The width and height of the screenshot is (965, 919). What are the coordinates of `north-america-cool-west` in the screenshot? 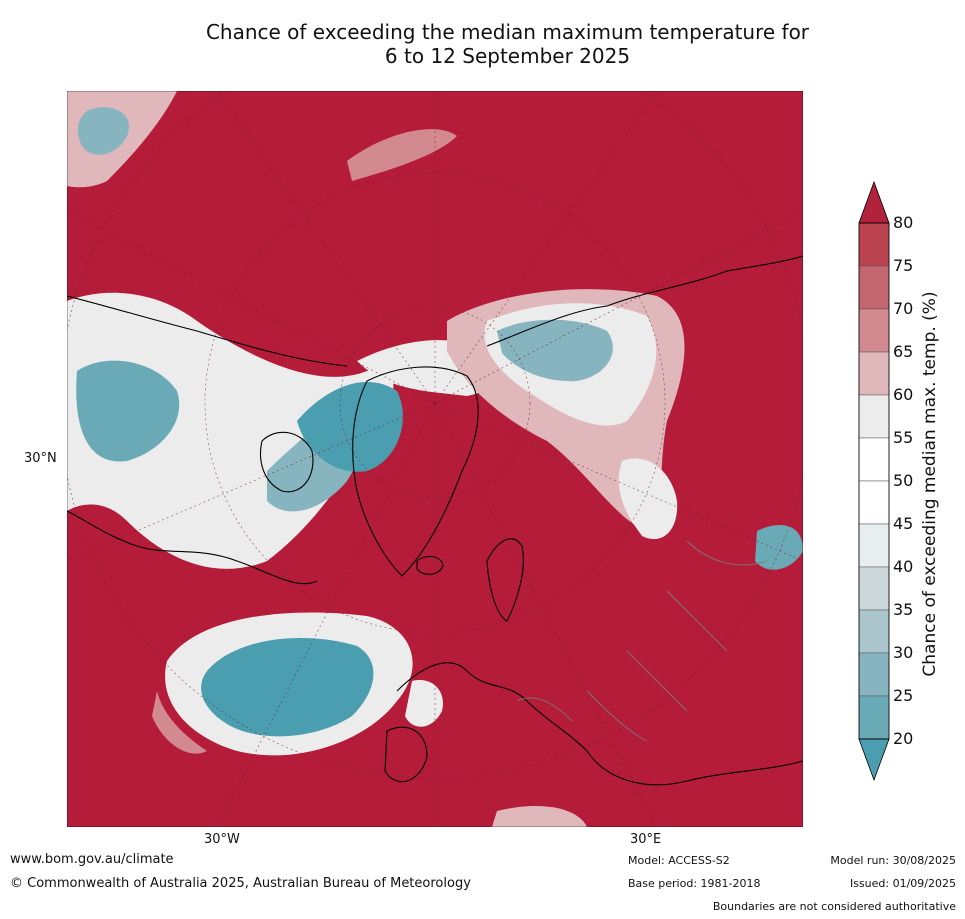 It's located at (128, 411).